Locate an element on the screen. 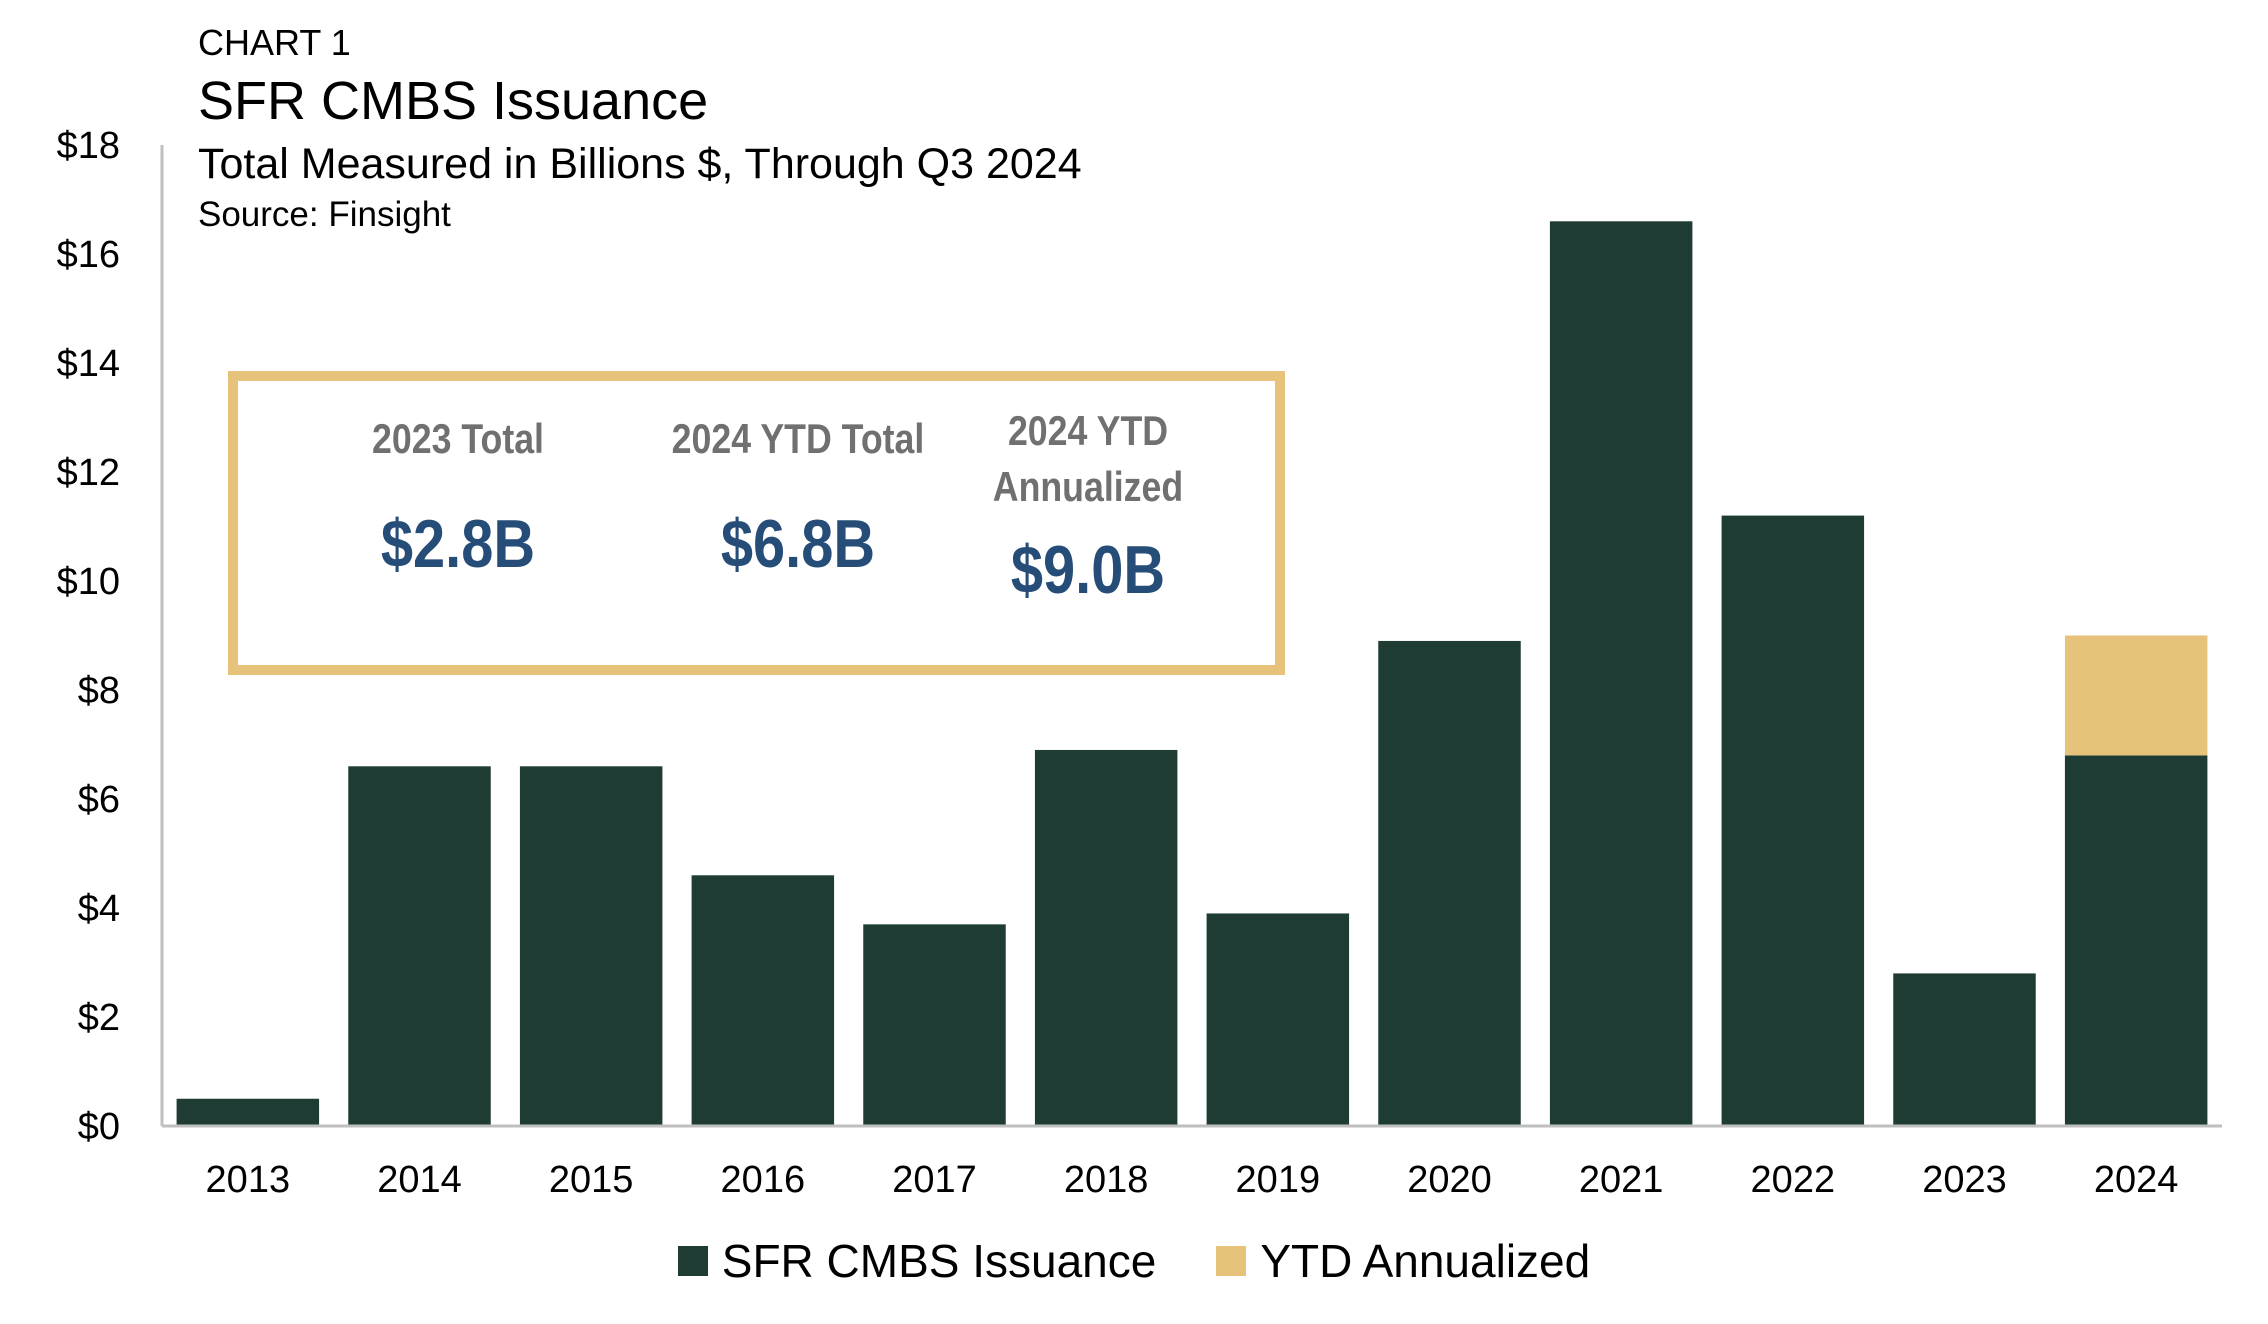 The height and width of the screenshot is (1324, 2268). legend-swatch-annualized is located at coordinates (1231, 1261).